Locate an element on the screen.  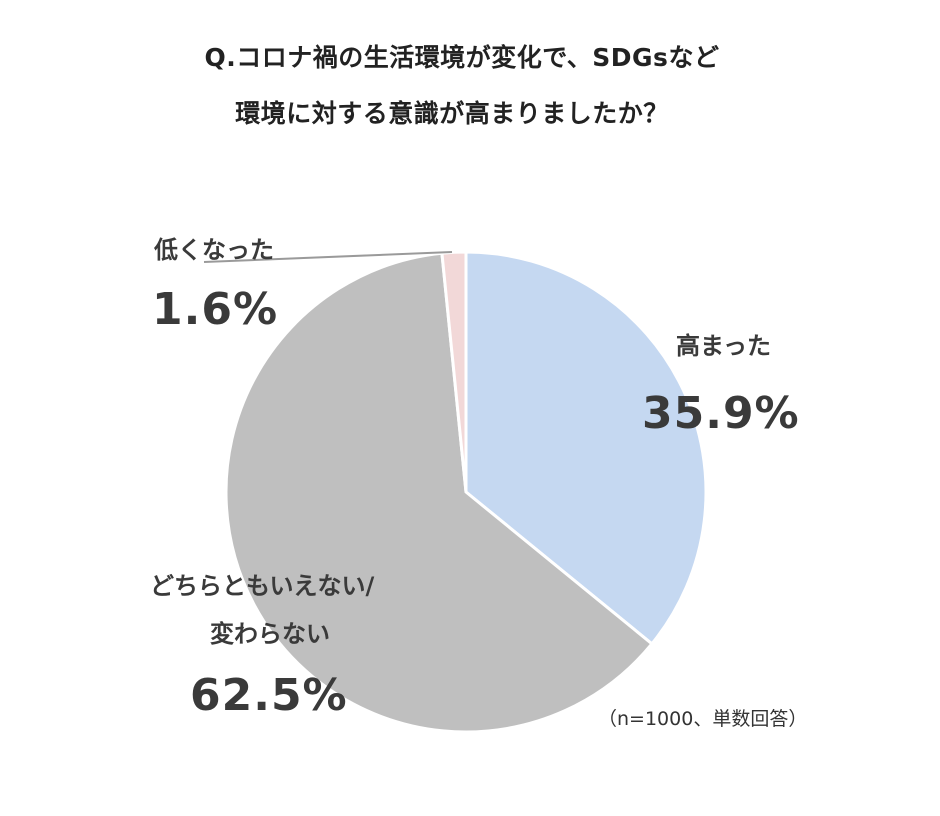
leader-line-low is located at coordinates (328, 257).